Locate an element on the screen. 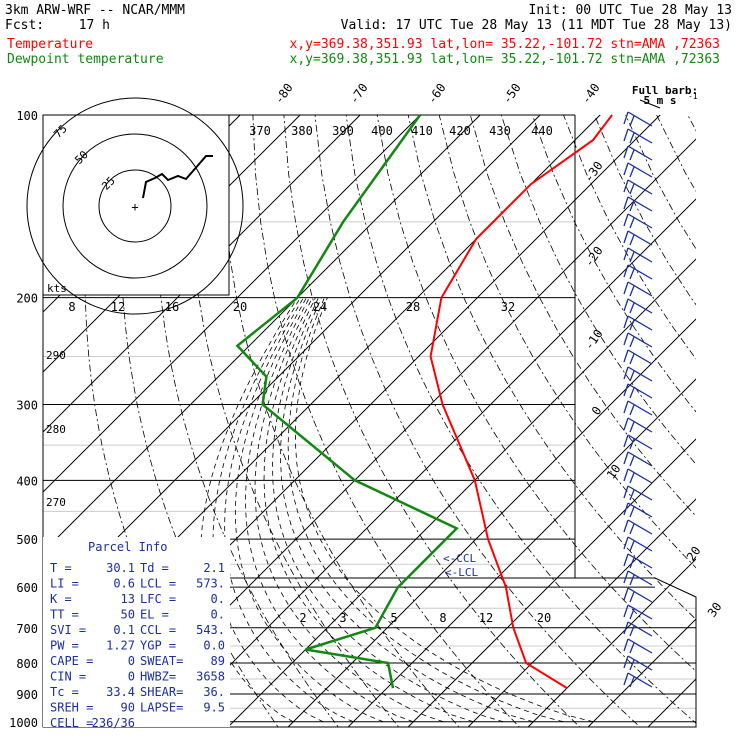 Image resolution: width=740 pixels, height=740 pixels. theta-label-left: 290 is located at coordinates (56, 355).